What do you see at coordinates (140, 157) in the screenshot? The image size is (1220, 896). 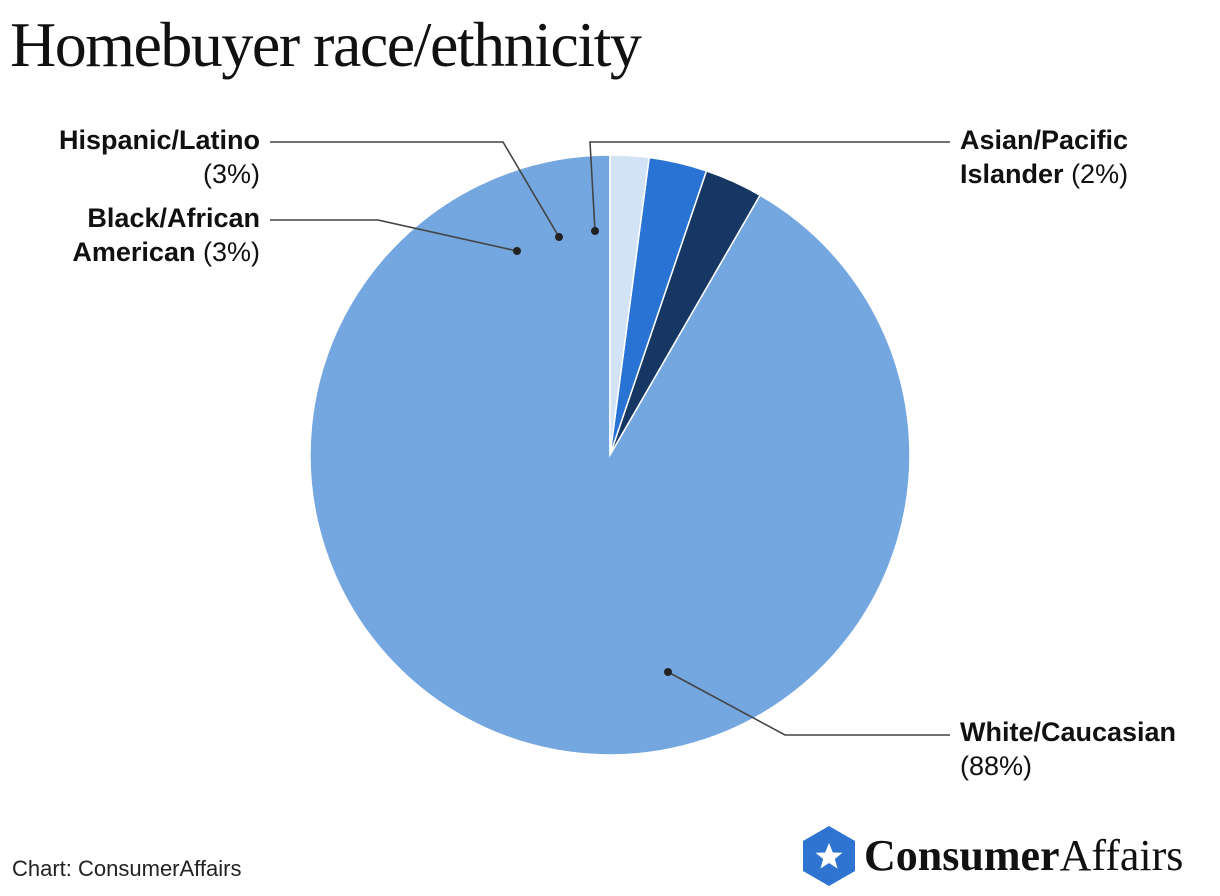 I see `slice-label-hispanic-latino: Hispanic/Latino (3%)` at bounding box center [140, 157].